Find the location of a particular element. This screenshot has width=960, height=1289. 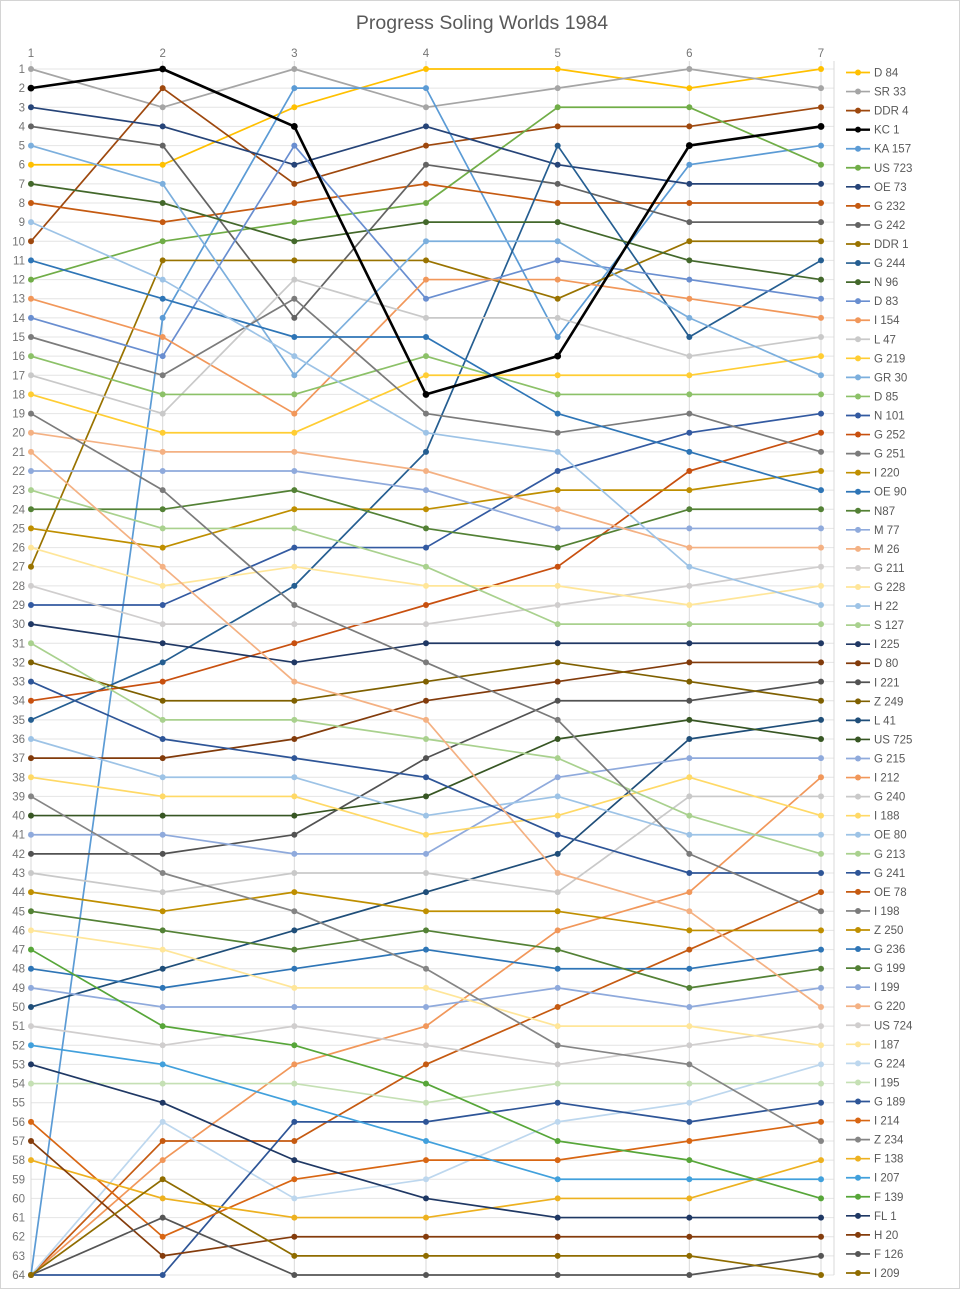

legend-item: Z 234 is located at coordinates (875, 1141).